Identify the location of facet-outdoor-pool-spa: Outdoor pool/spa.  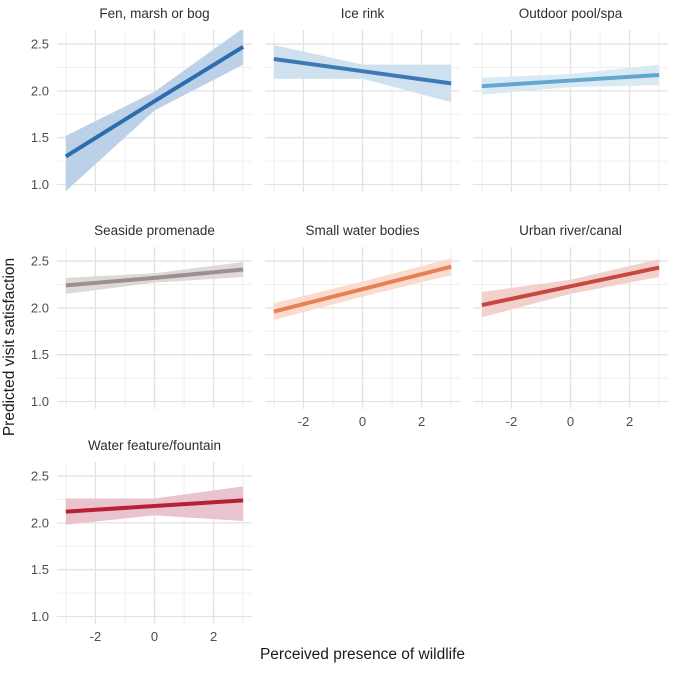
(570, 99).